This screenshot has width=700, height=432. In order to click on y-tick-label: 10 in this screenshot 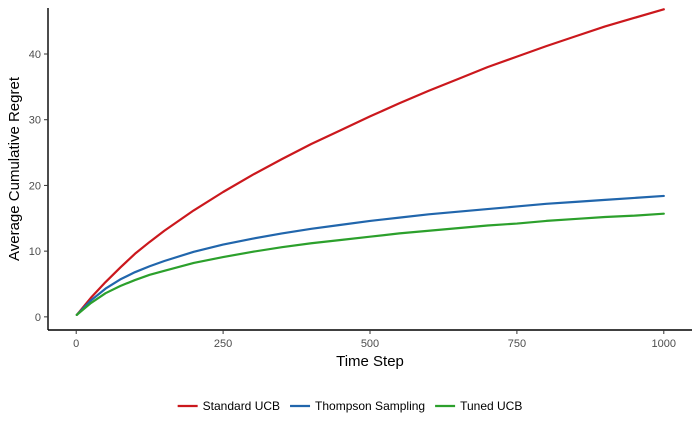, I will do `click(35, 252)`.